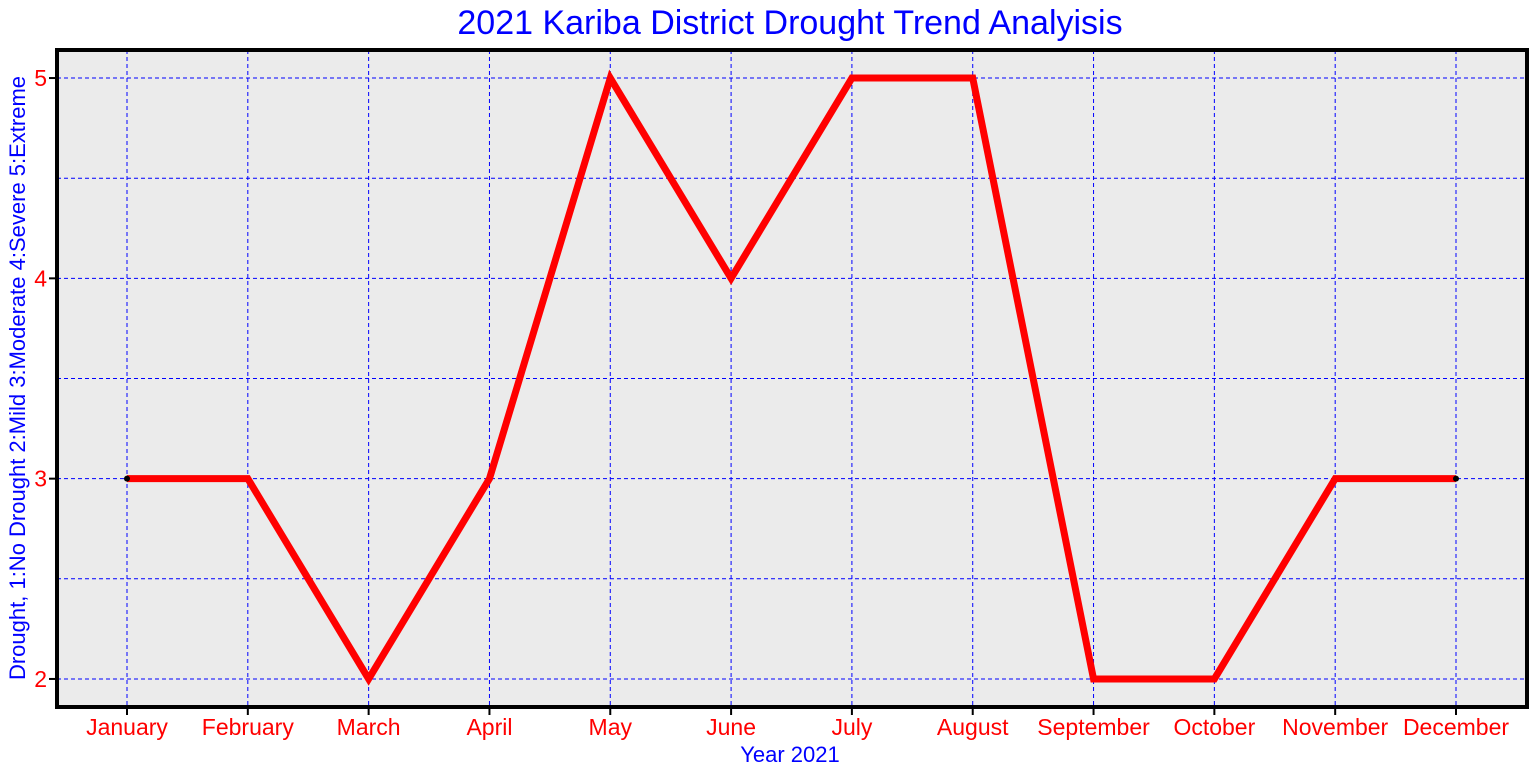 This screenshot has height=773, width=1536. What do you see at coordinates (1456, 727) in the screenshot?
I see `x-tick-label: December` at bounding box center [1456, 727].